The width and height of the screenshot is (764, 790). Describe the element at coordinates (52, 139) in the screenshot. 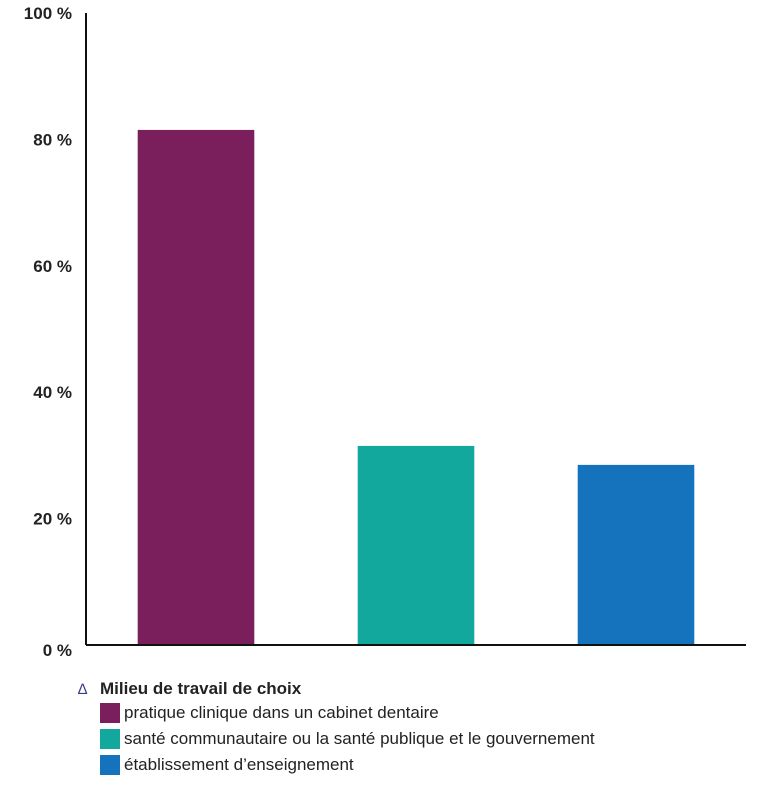

I see `y-tick-label: 80 %` at that location.